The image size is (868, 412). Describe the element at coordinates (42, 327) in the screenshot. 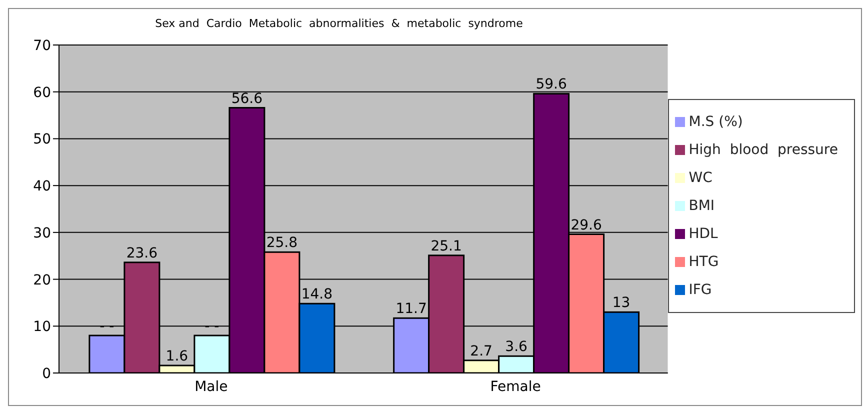

I see `y-tick-label: 10` at that location.